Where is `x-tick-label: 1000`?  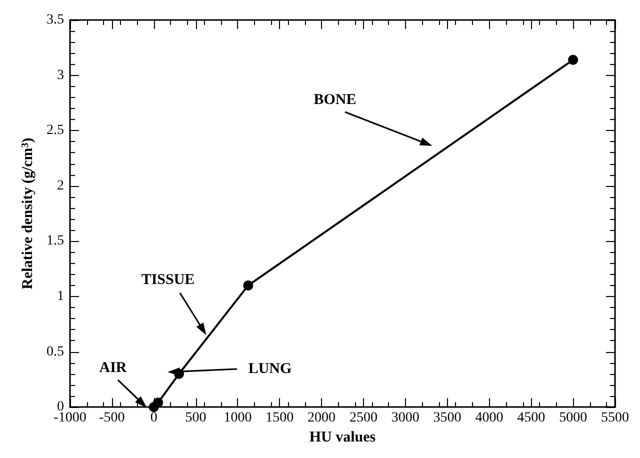 x-tick-label: 1000 is located at coordinates (238, 418).